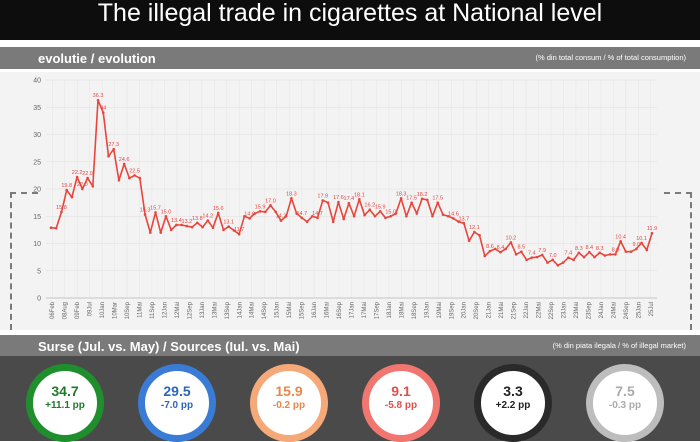  Describe the element at coordinates (177, 405) in the screenshot. I see `source-change: -7.0 pp` at that location.